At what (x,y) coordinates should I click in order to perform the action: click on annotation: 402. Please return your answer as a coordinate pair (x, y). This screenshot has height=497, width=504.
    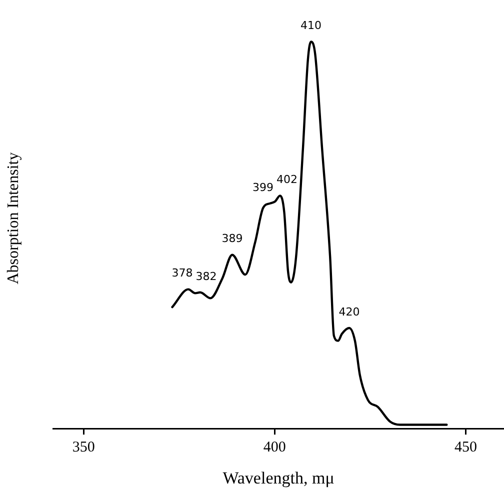
    Looking at the image, I should click on (287, 179).